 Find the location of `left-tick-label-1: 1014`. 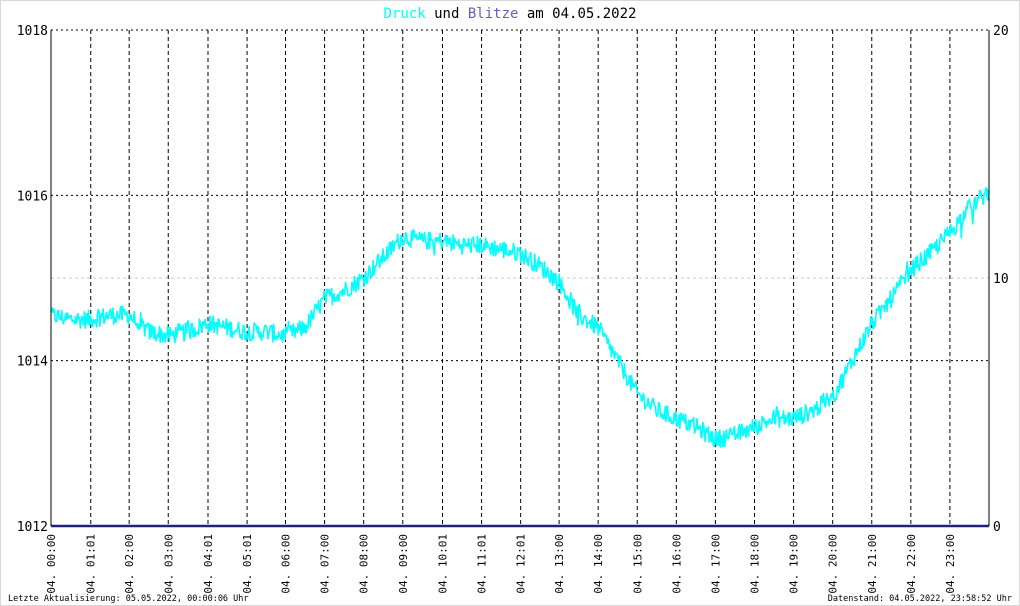

left-tick-label-1: 1014 is located at coordinates (32, 362).